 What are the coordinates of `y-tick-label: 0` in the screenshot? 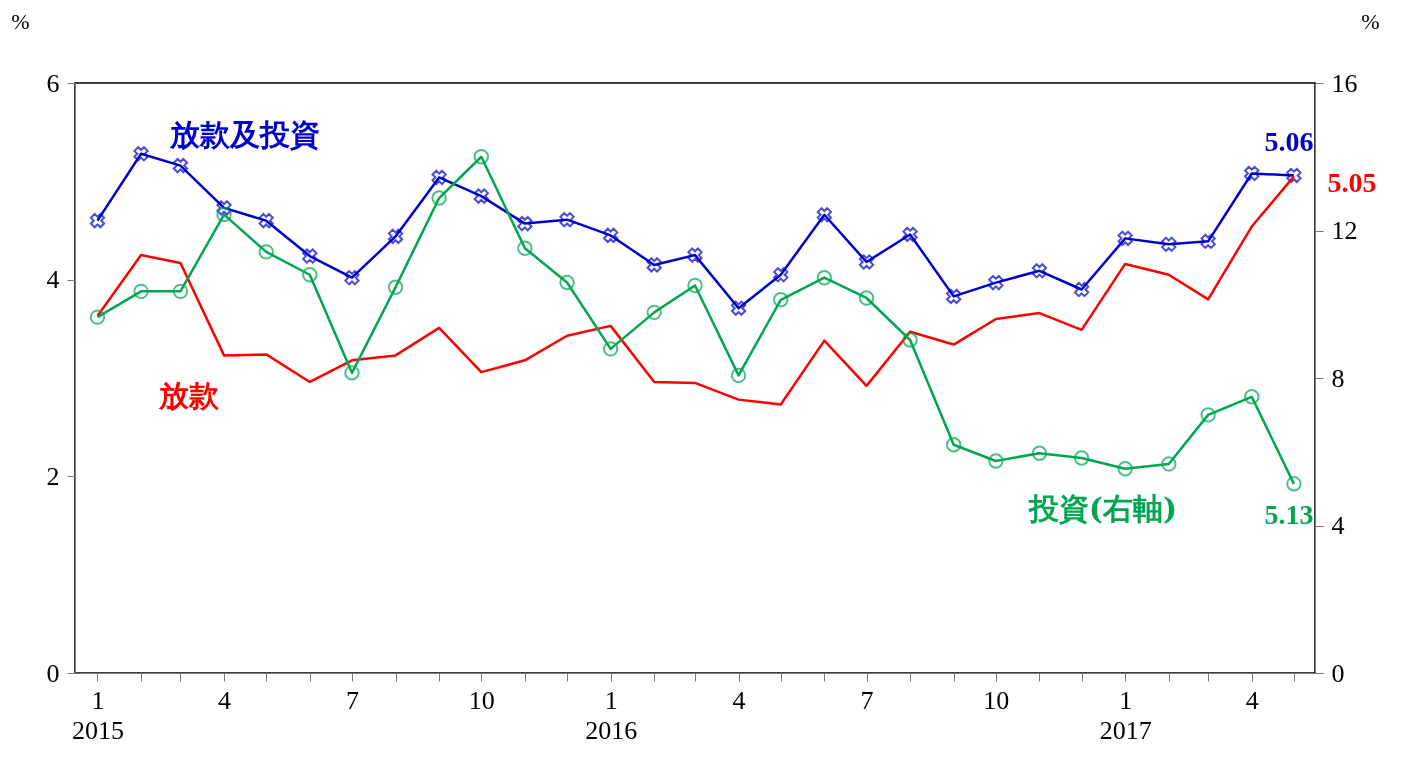 It's located at (53, 673).